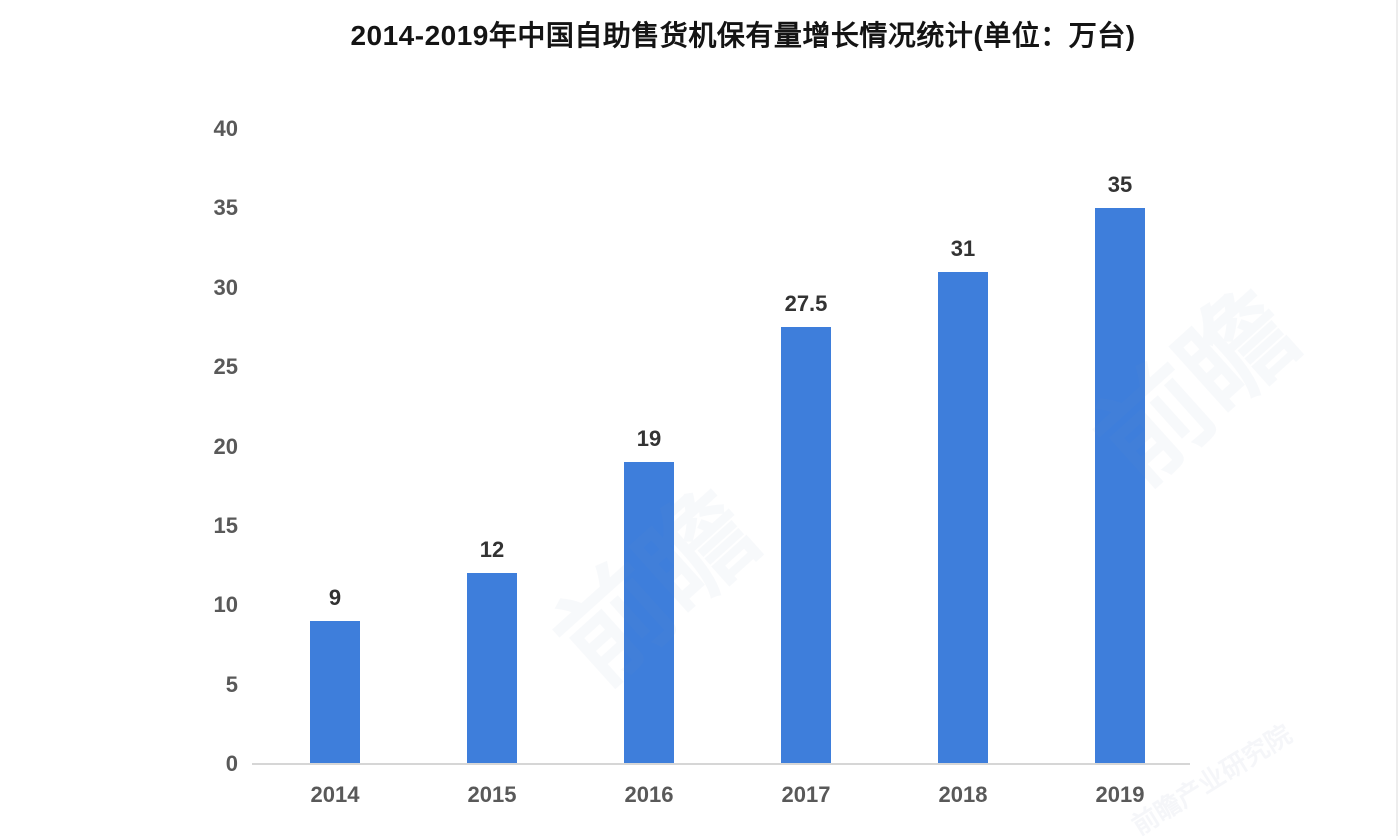  What do you see at coordinates (231, 763) in the screenshot?
I see `y-tick-label: 0` at bounding box center [231, 763].